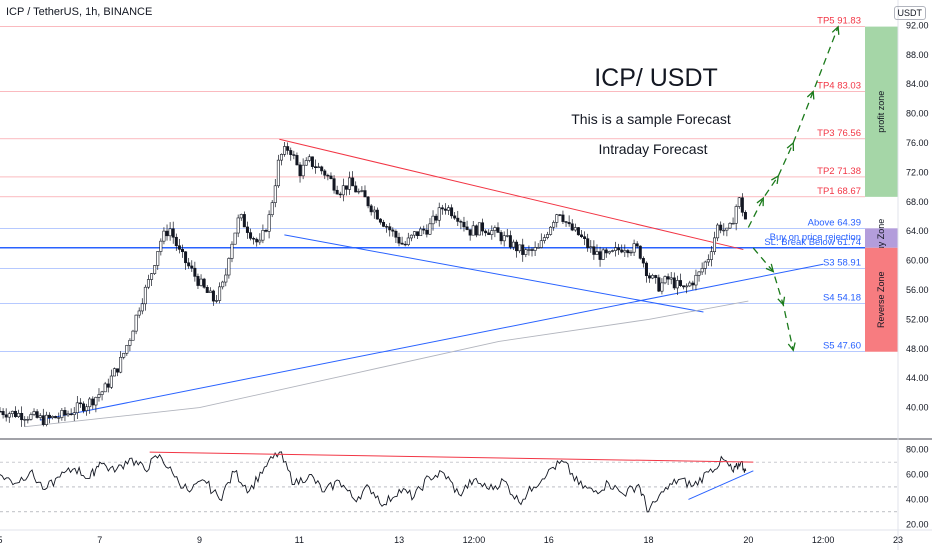 The width and height of the screenshot is (932, 550). Describe the element at coordinates (839, 133) in the screenshot. I see `level-label: TP3 76.56` at that location.